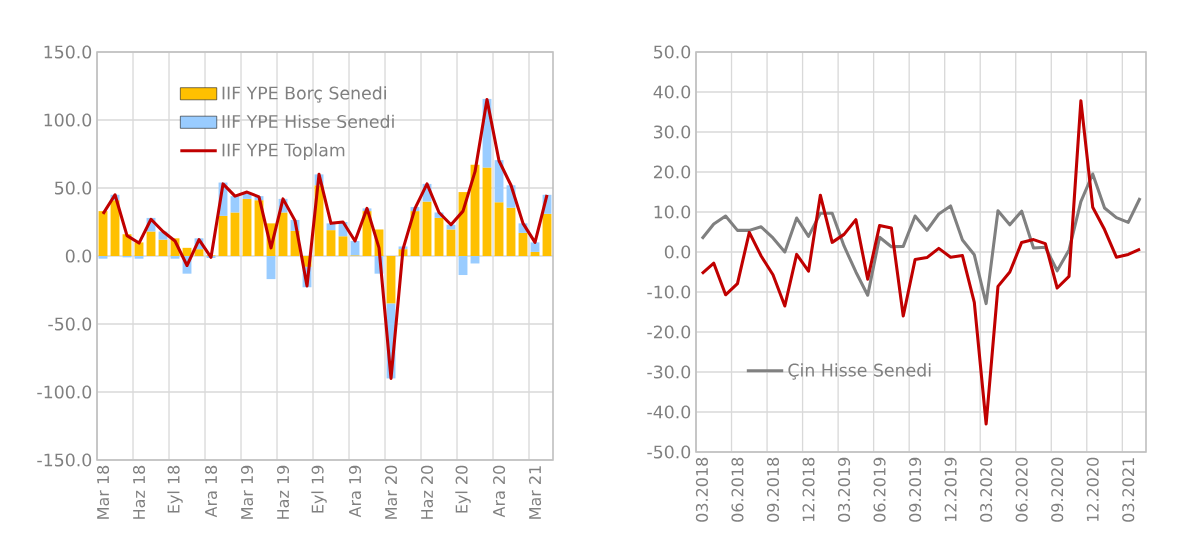 The image size is (1198, 556). I want to click on x-tick-label: 12.2020, so click(1092, 489).